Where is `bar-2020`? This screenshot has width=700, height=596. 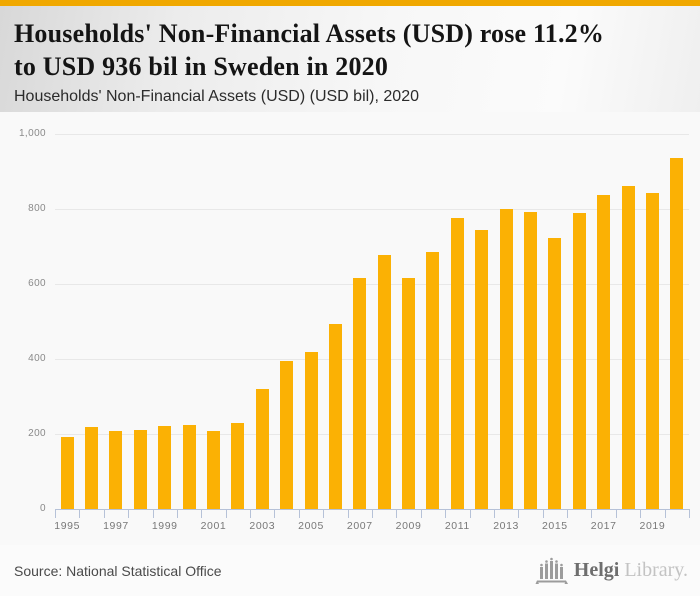
bar-2020 is located at coordinates (677, 333).